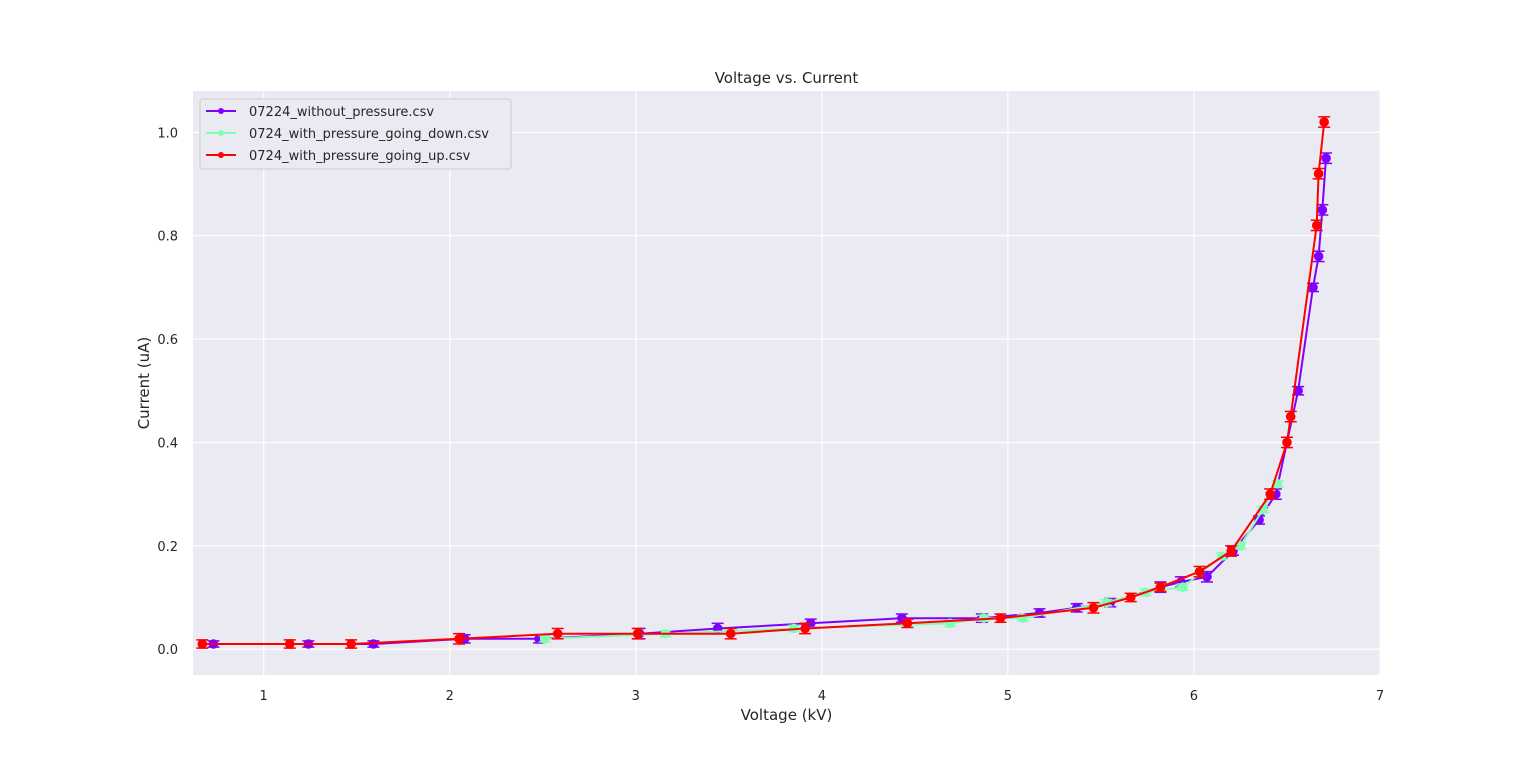  What do you see at coordinates (1194, 696) in the screenshot?
I see `x-tick-label: 6` at bounding box center [1194, 696].